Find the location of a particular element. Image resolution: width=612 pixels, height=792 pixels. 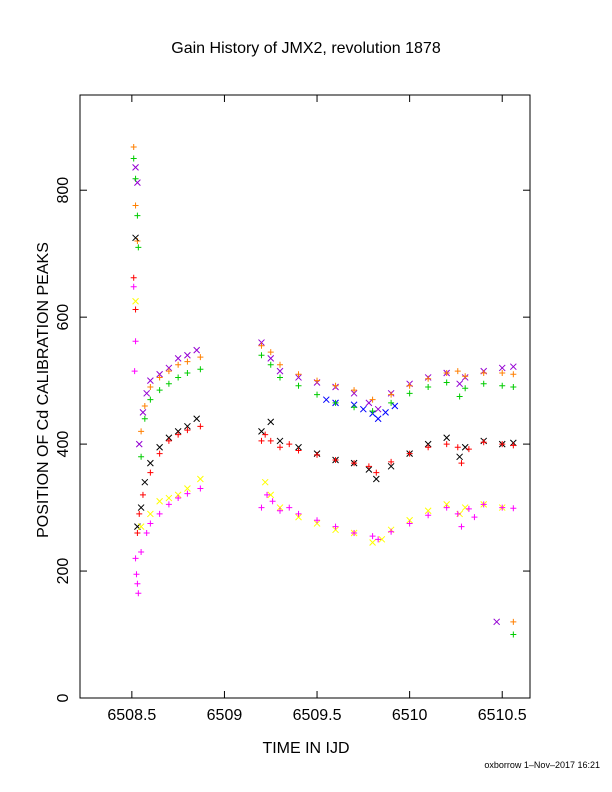

y-tick-label: 200 is located at coordinates (63, 571).